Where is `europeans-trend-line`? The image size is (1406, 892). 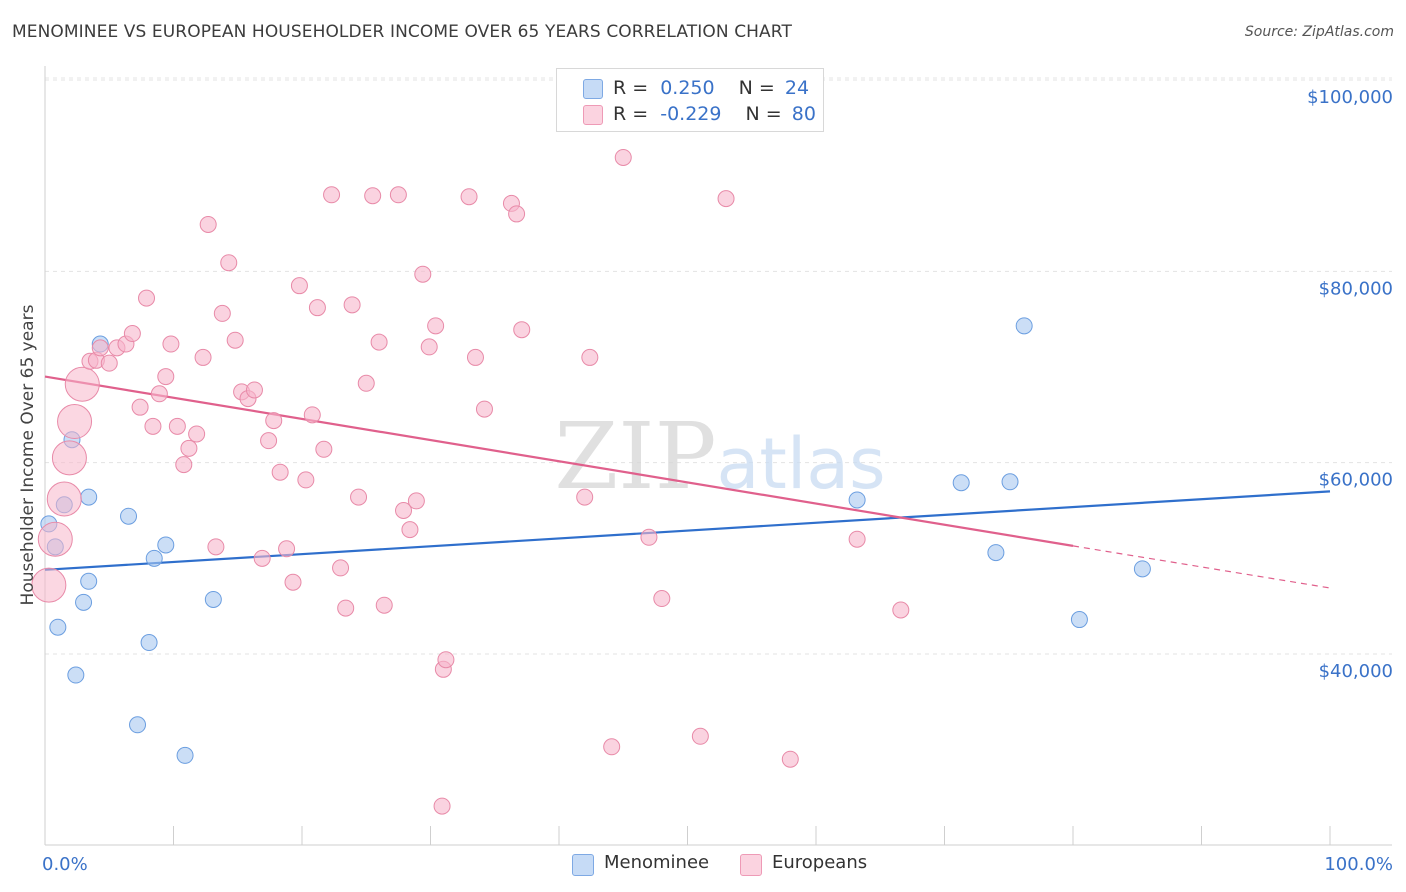
europeans-trend-line is located at coordinates (559, 461).